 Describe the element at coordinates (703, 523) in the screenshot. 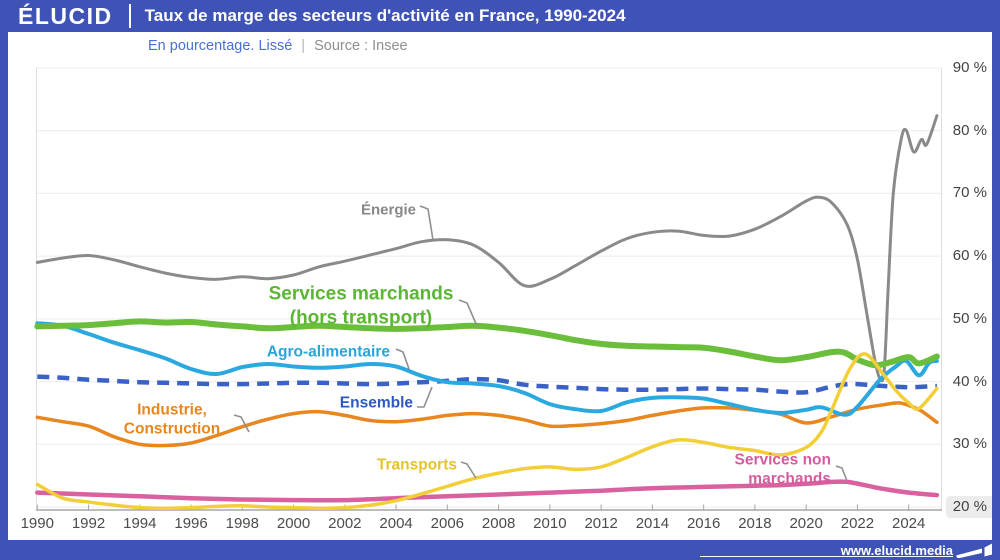

I see `x-tick-label-2016: 2016` at that location.